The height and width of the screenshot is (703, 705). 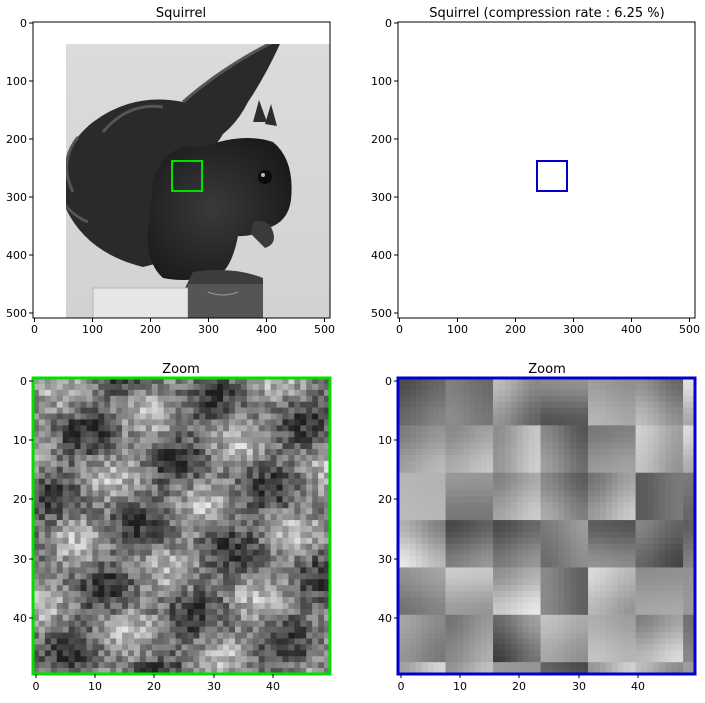 I want to click on top-left-x-ticks: 0 100 200 300 400 500, so click(x=183, y=327).